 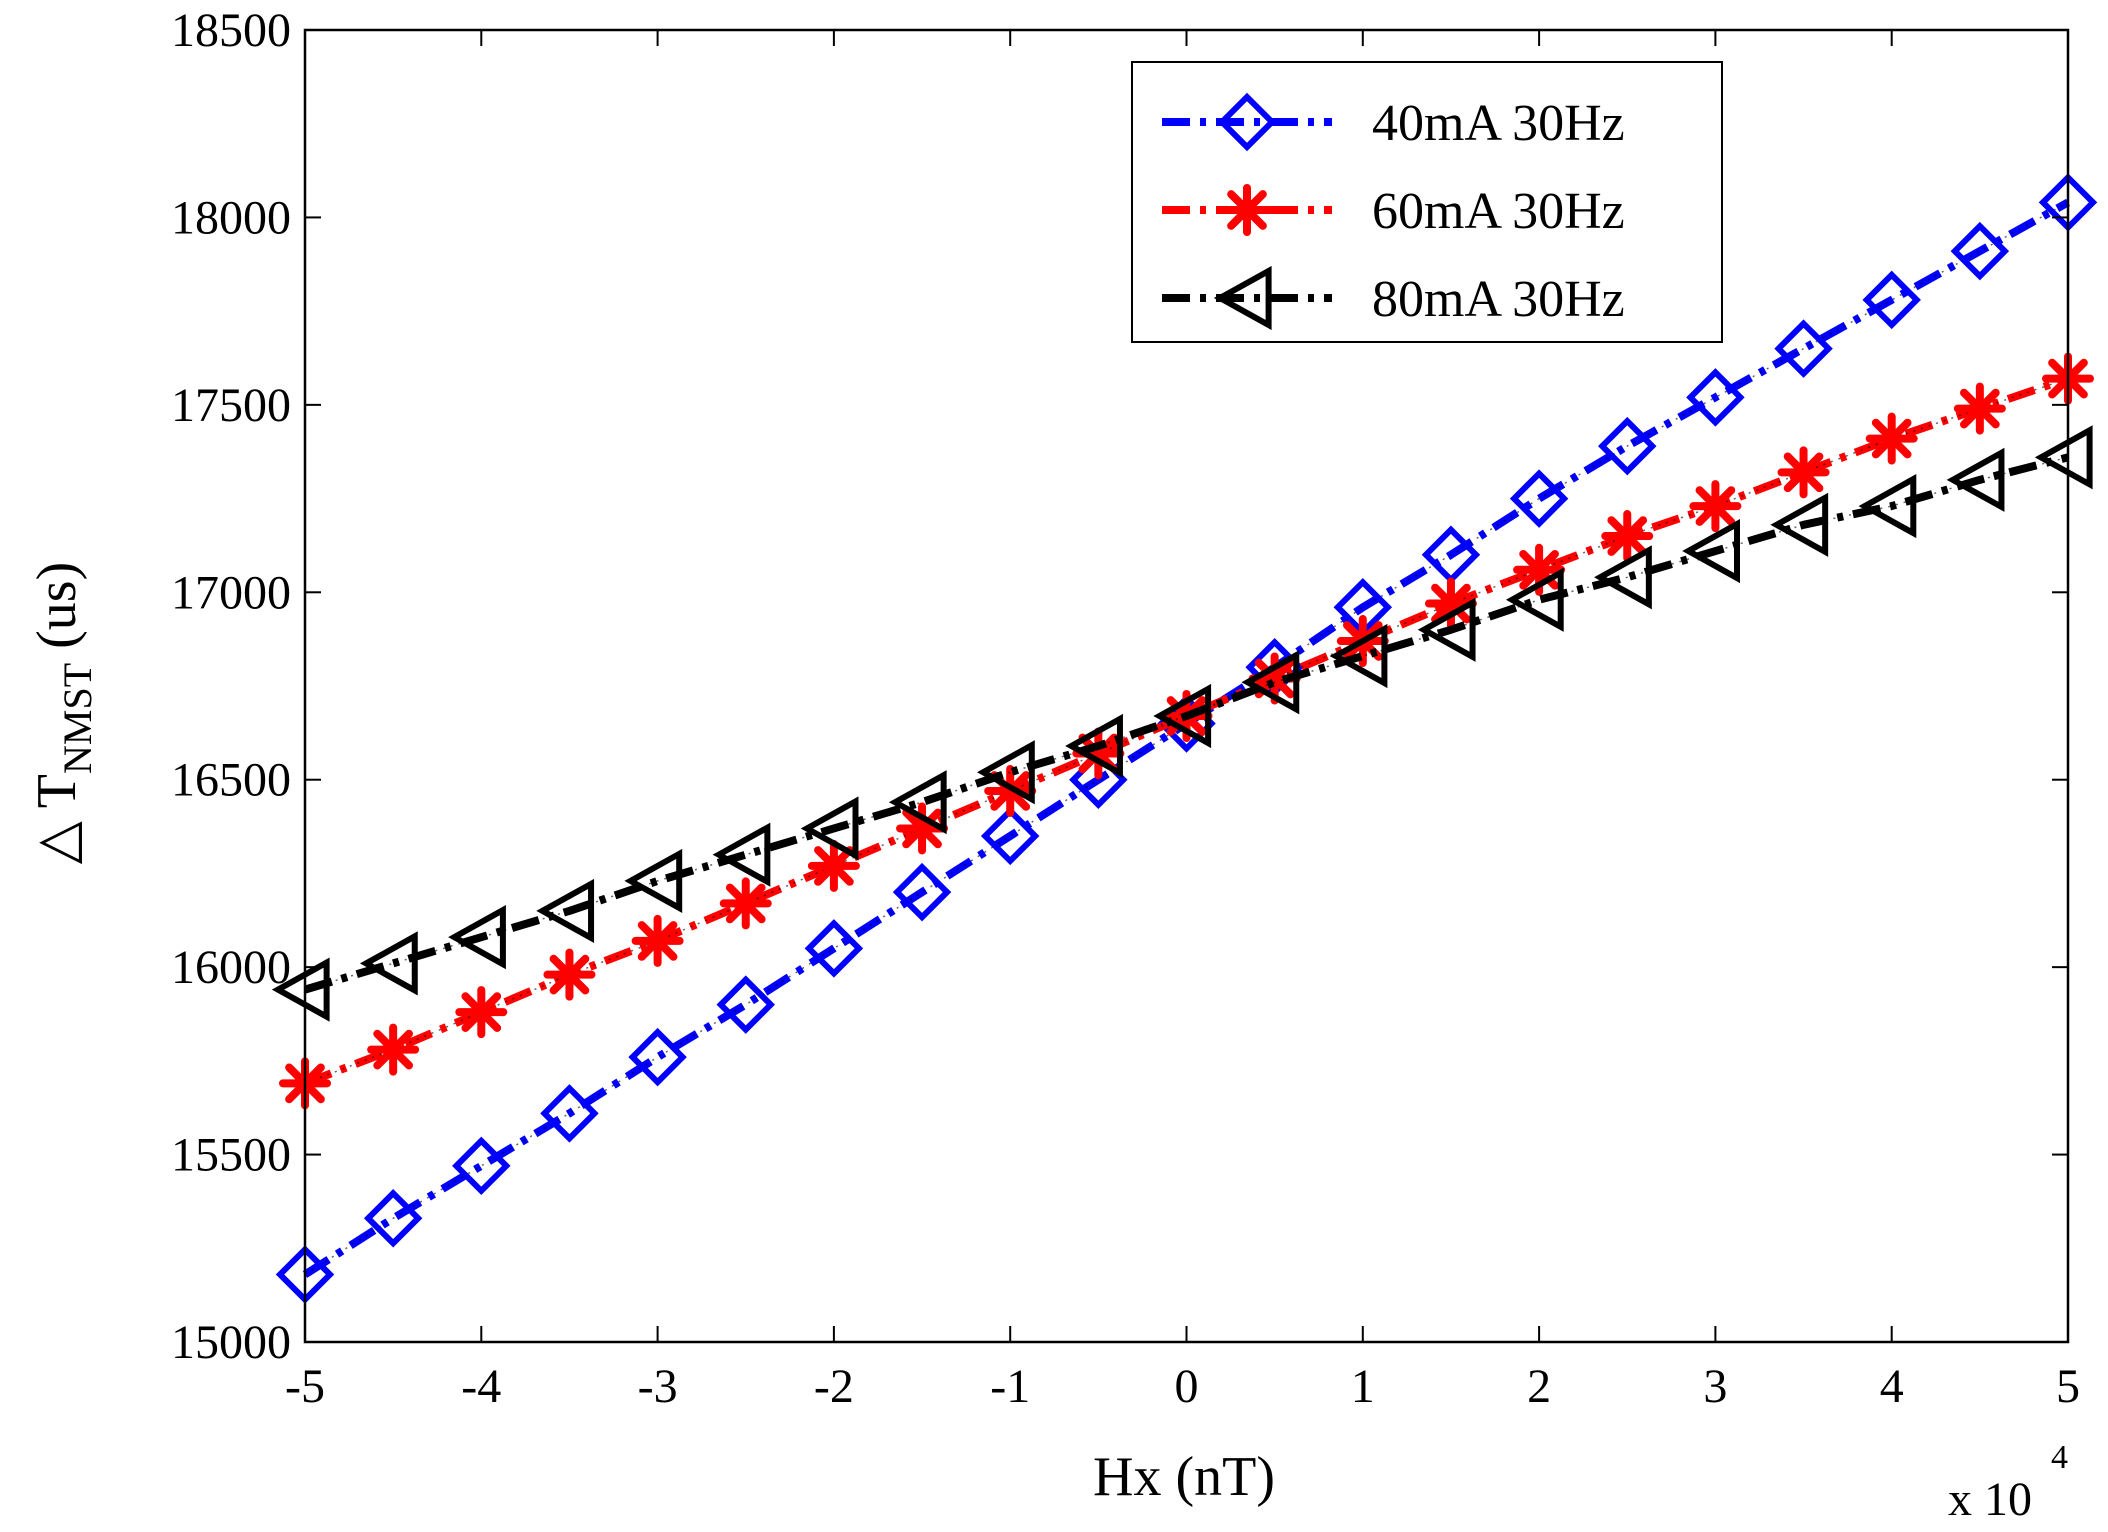 What do you see at coordinates (1010, 1386) in the screenshot?
I see `x-tick-label: -1` at bounding box center [1010, 1386].